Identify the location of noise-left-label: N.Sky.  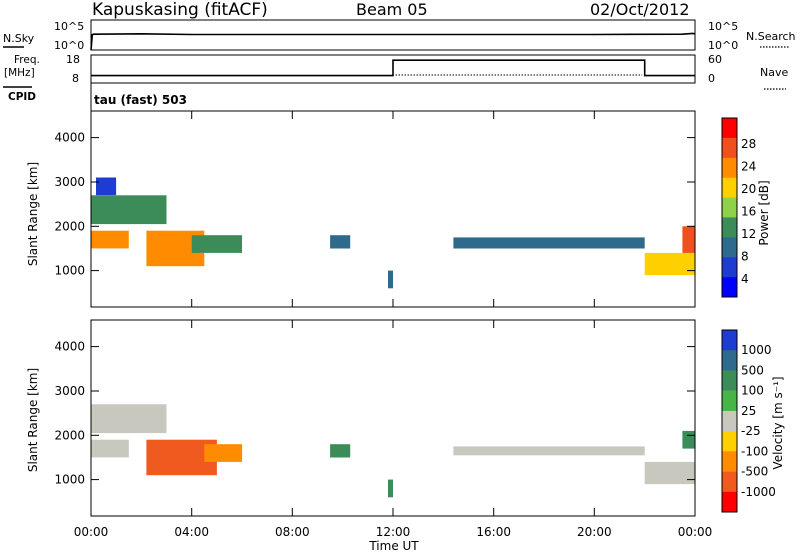
(19, 38).